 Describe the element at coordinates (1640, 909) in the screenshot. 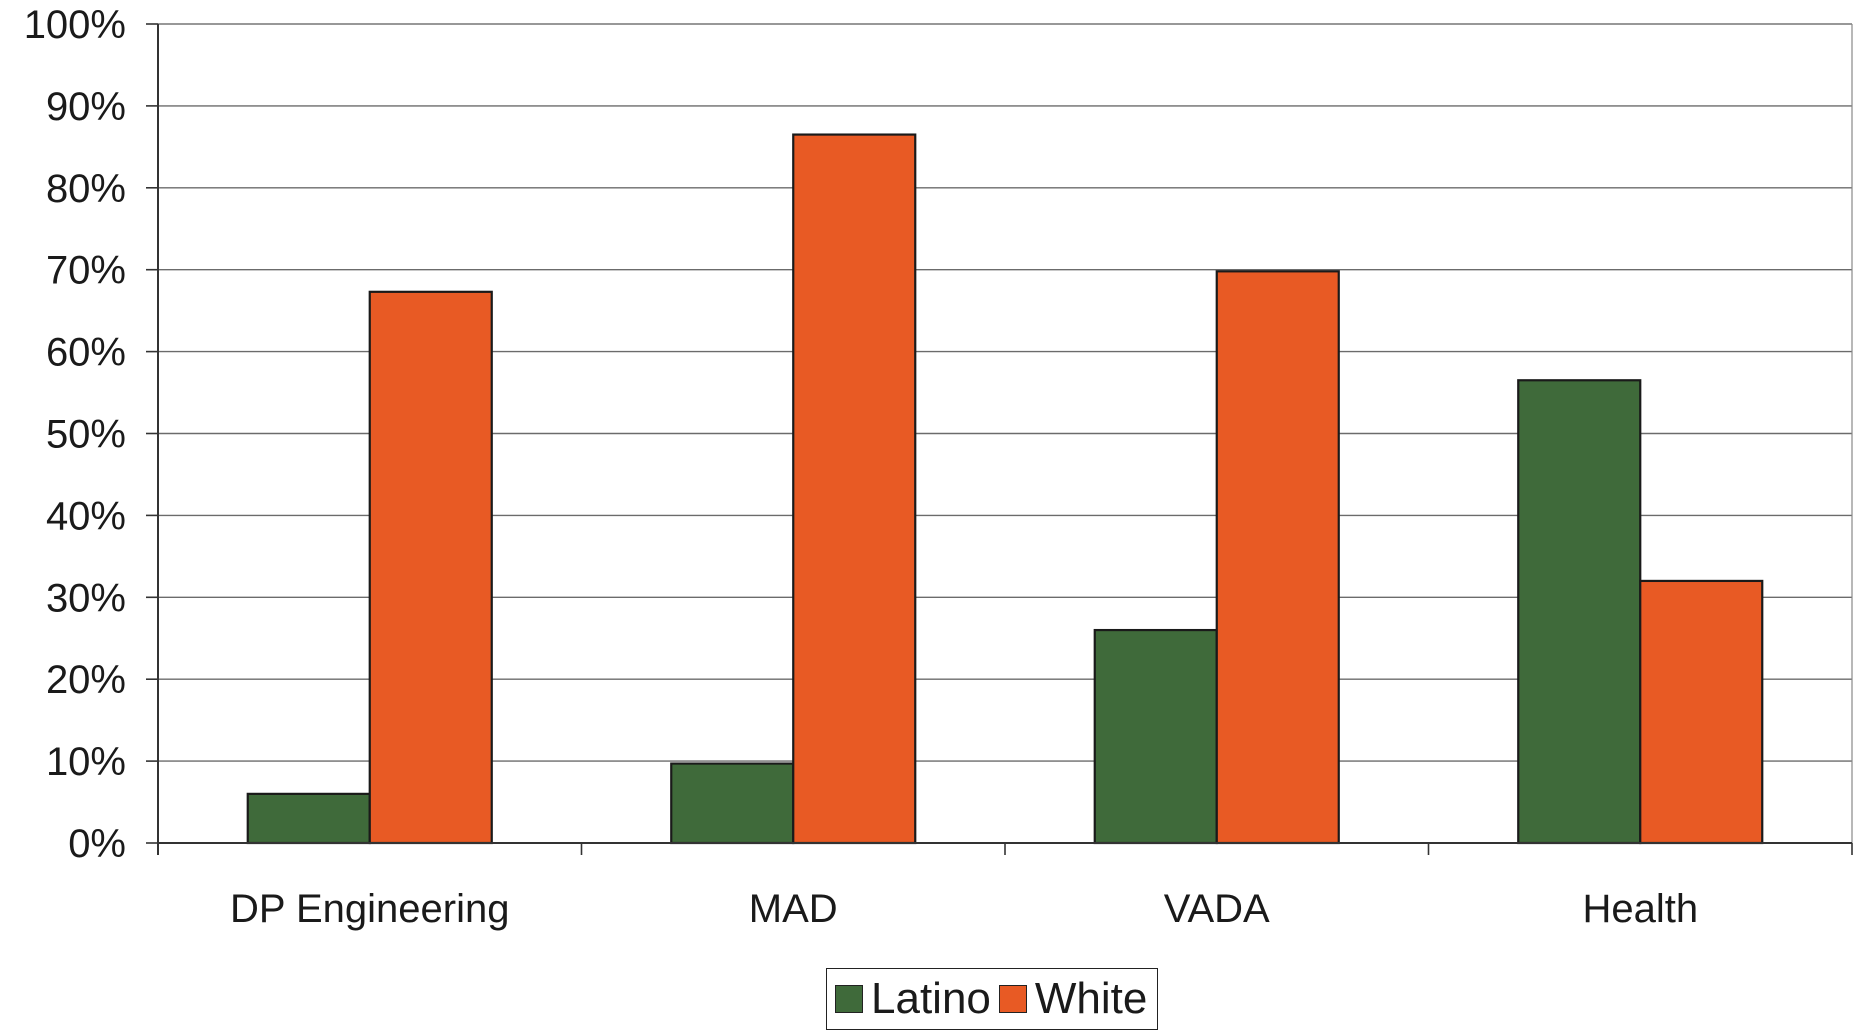

I see `x-category-label: Health` at that location.